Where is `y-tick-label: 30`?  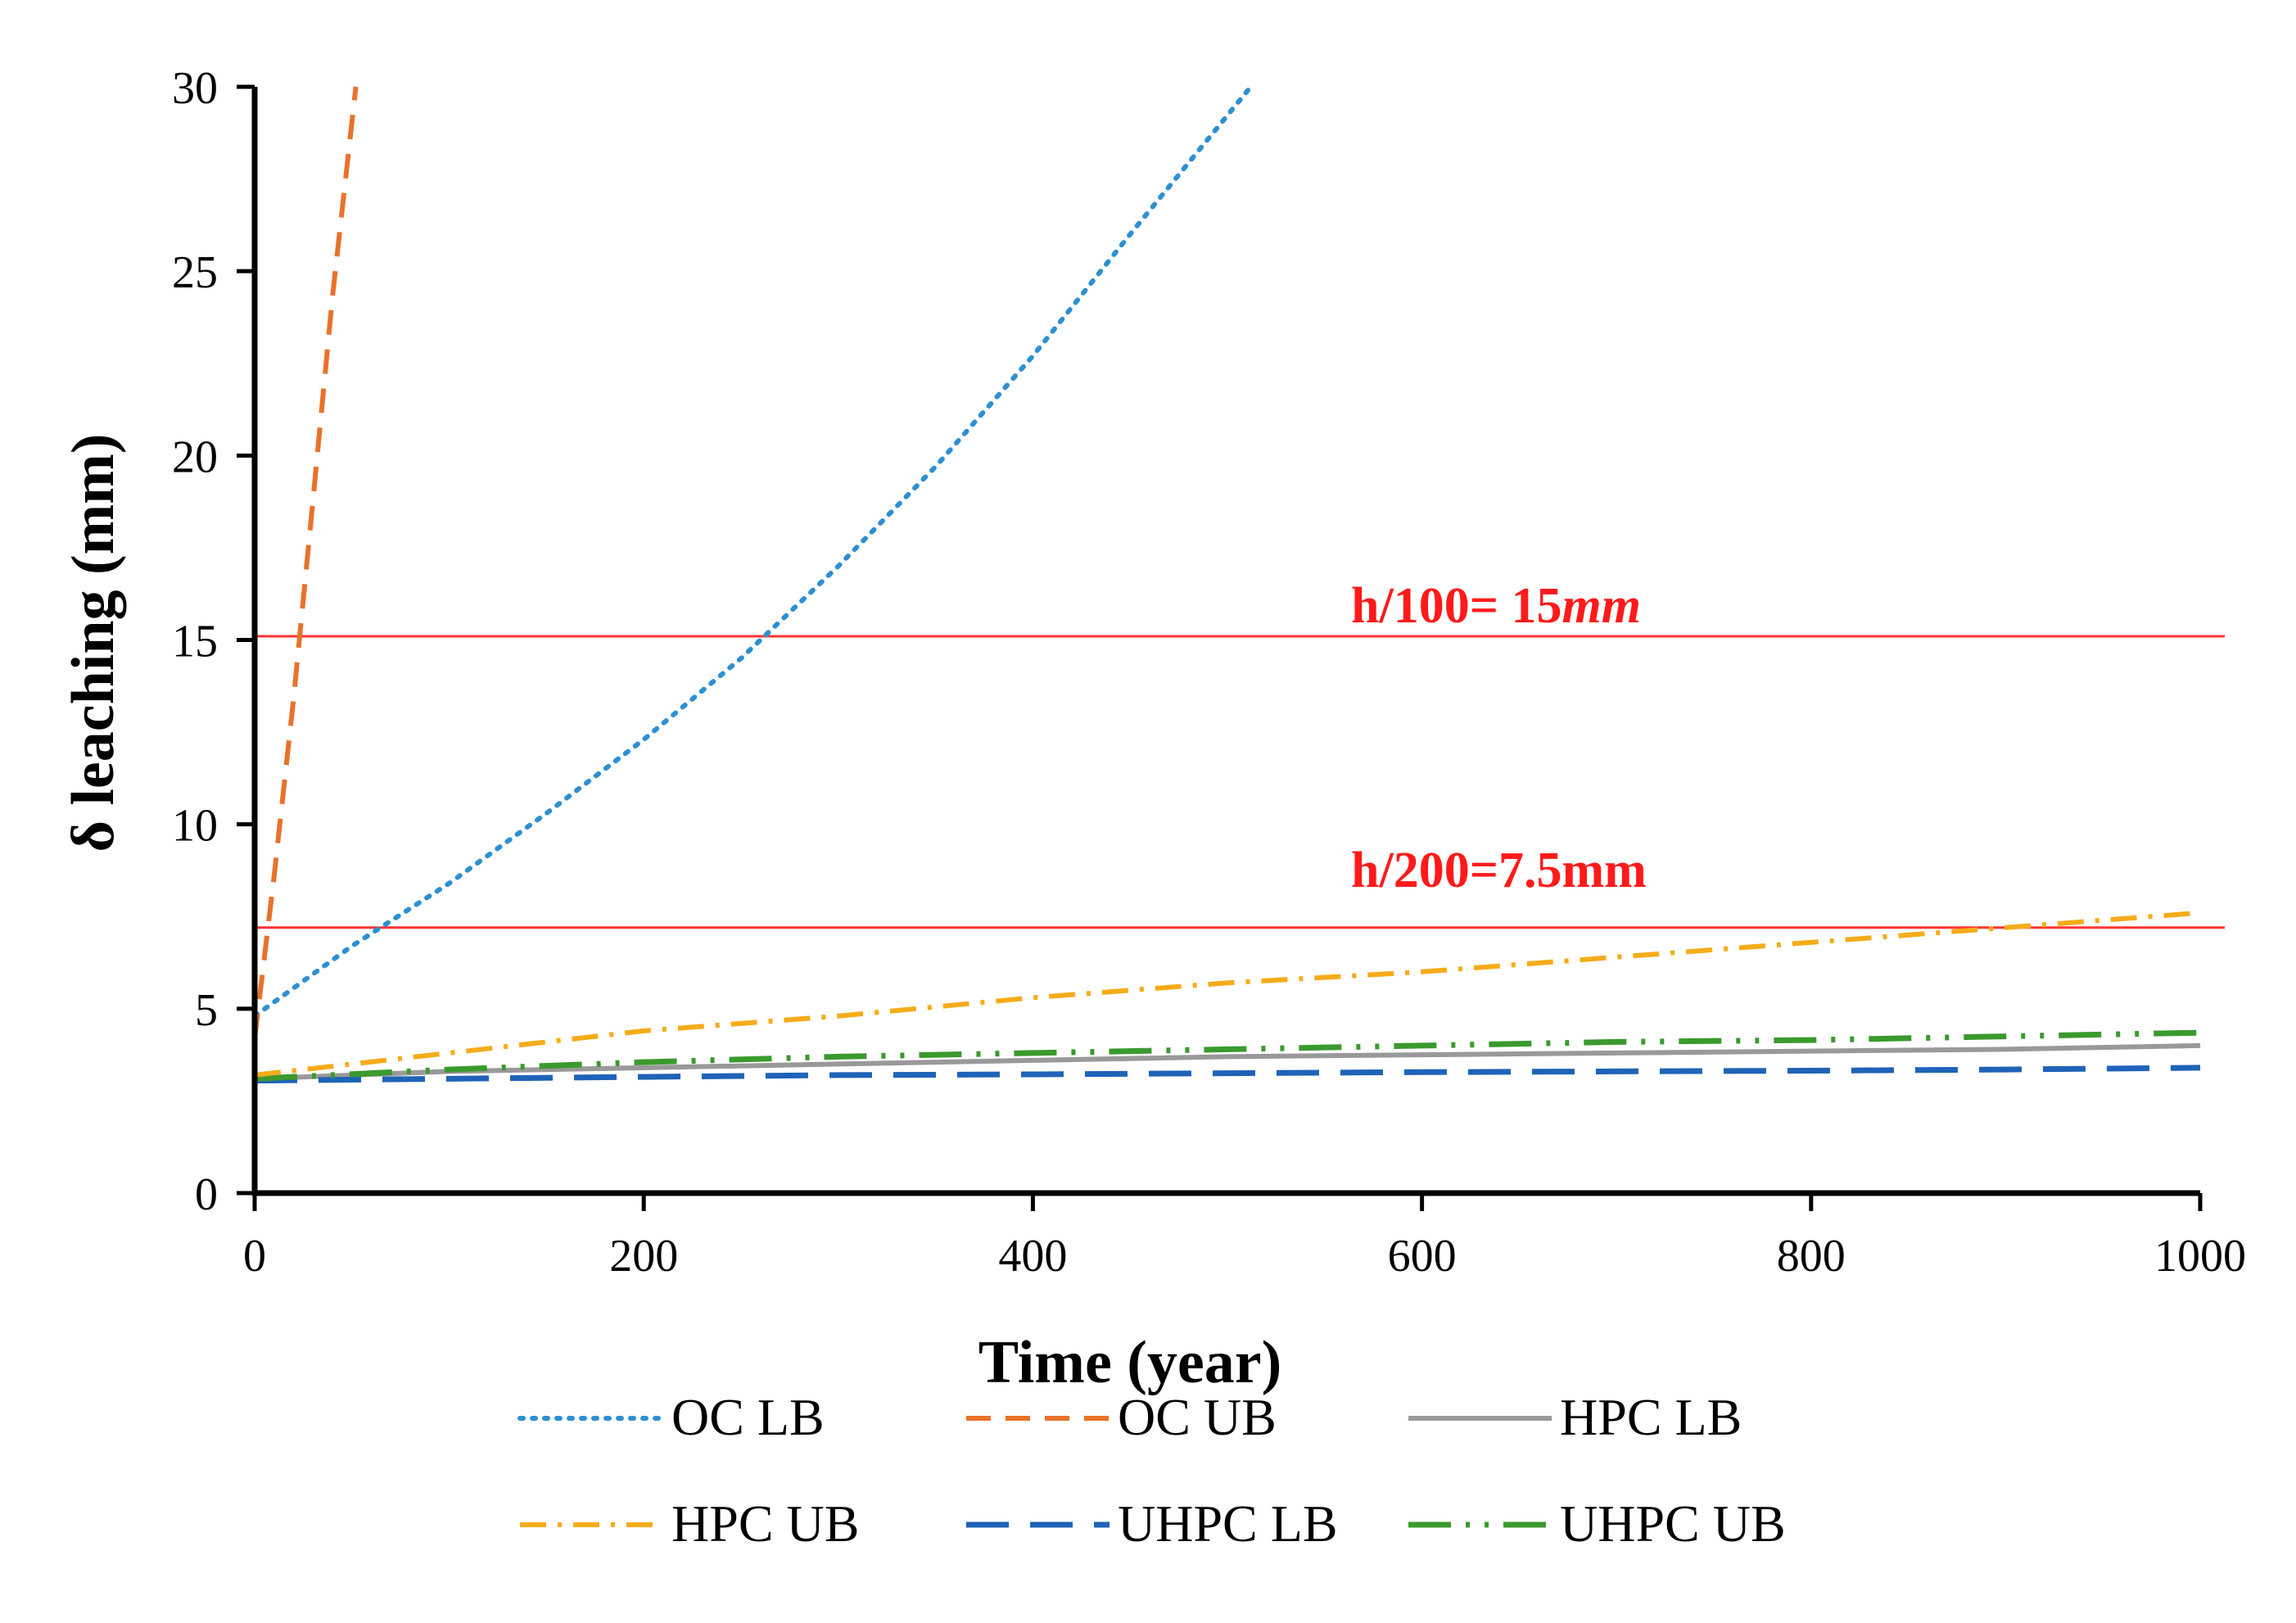
y-tick-label: 30 is located at coordinates (195, 88).